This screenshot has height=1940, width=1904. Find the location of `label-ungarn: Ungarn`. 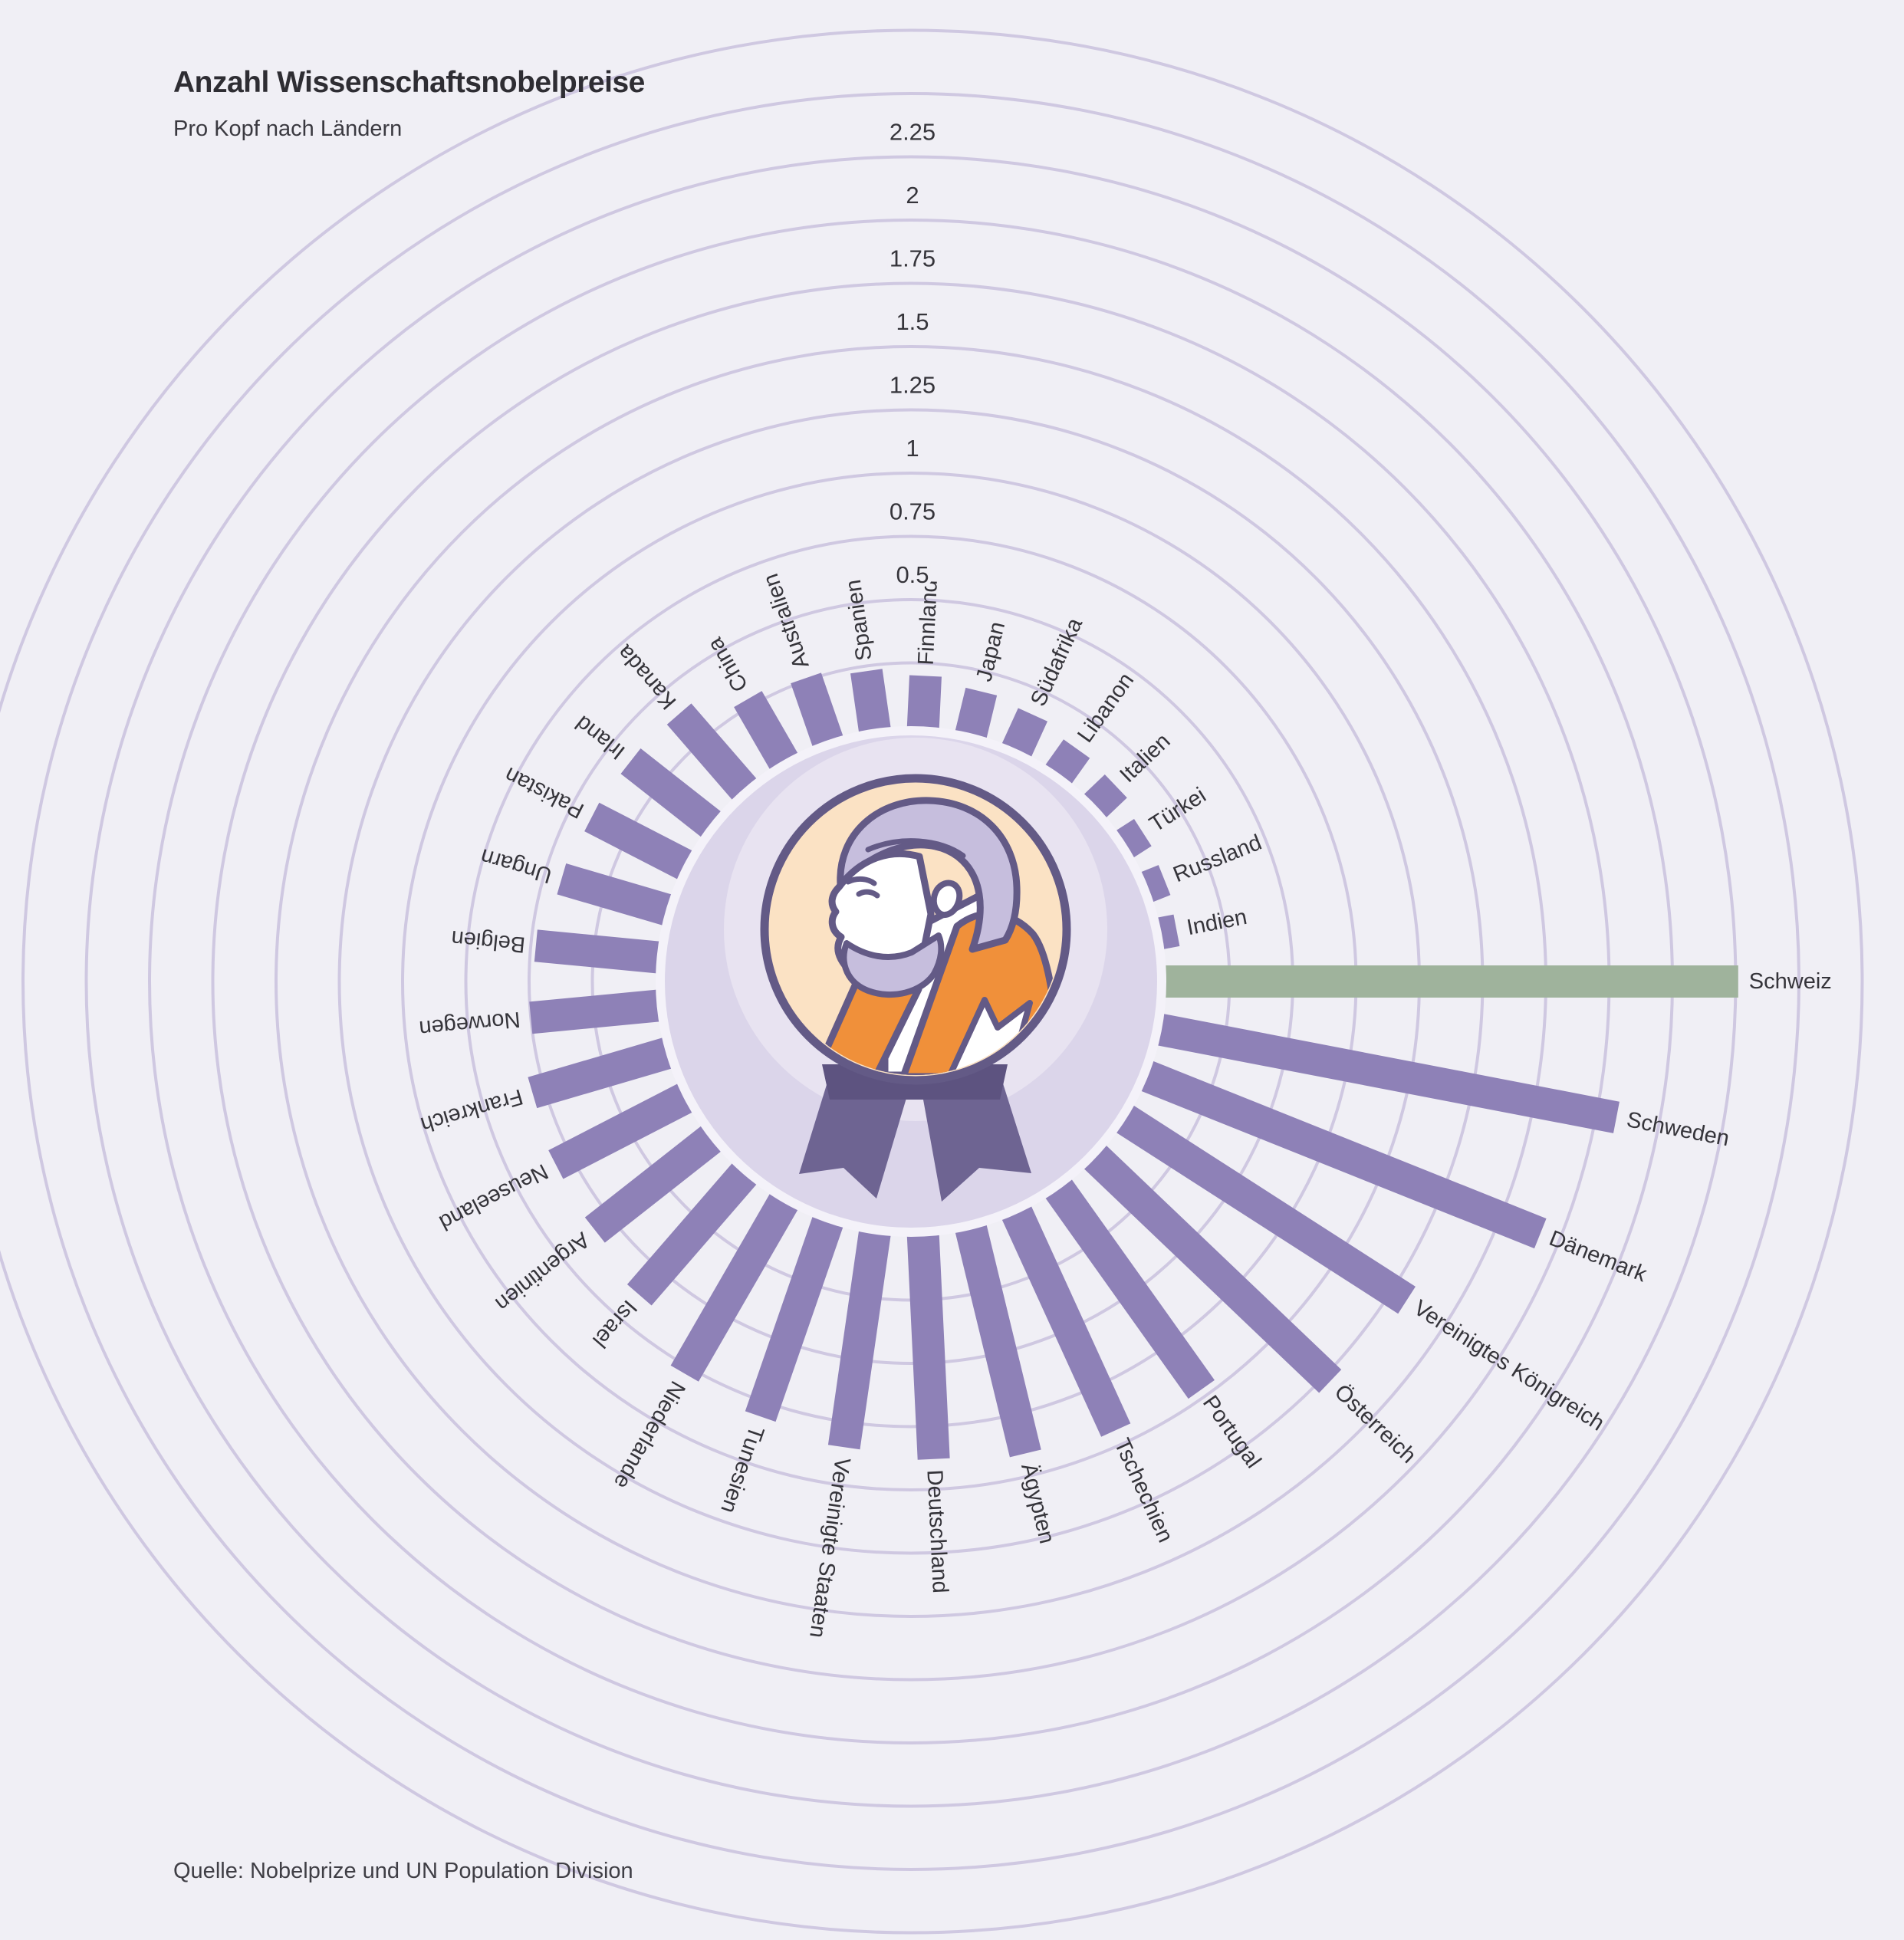

label-ungarn: Ungarn is located at coordinates (516, 866).